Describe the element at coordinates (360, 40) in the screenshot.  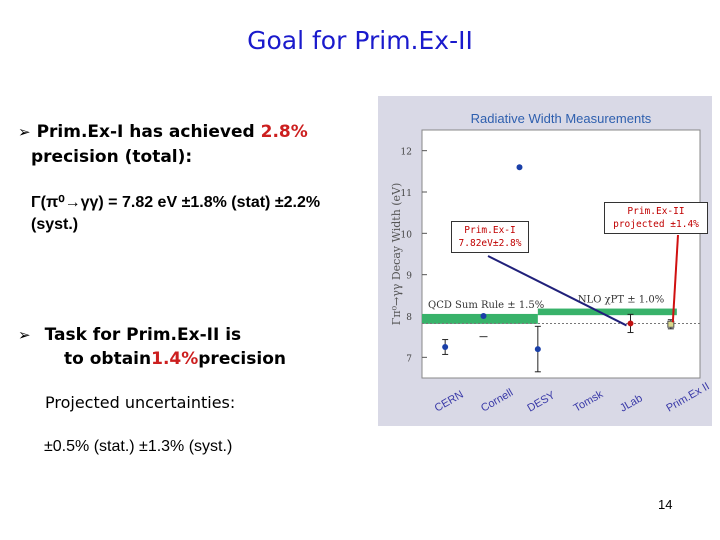
I see `page-title: Goal for Prim.Ex-II` at that location.